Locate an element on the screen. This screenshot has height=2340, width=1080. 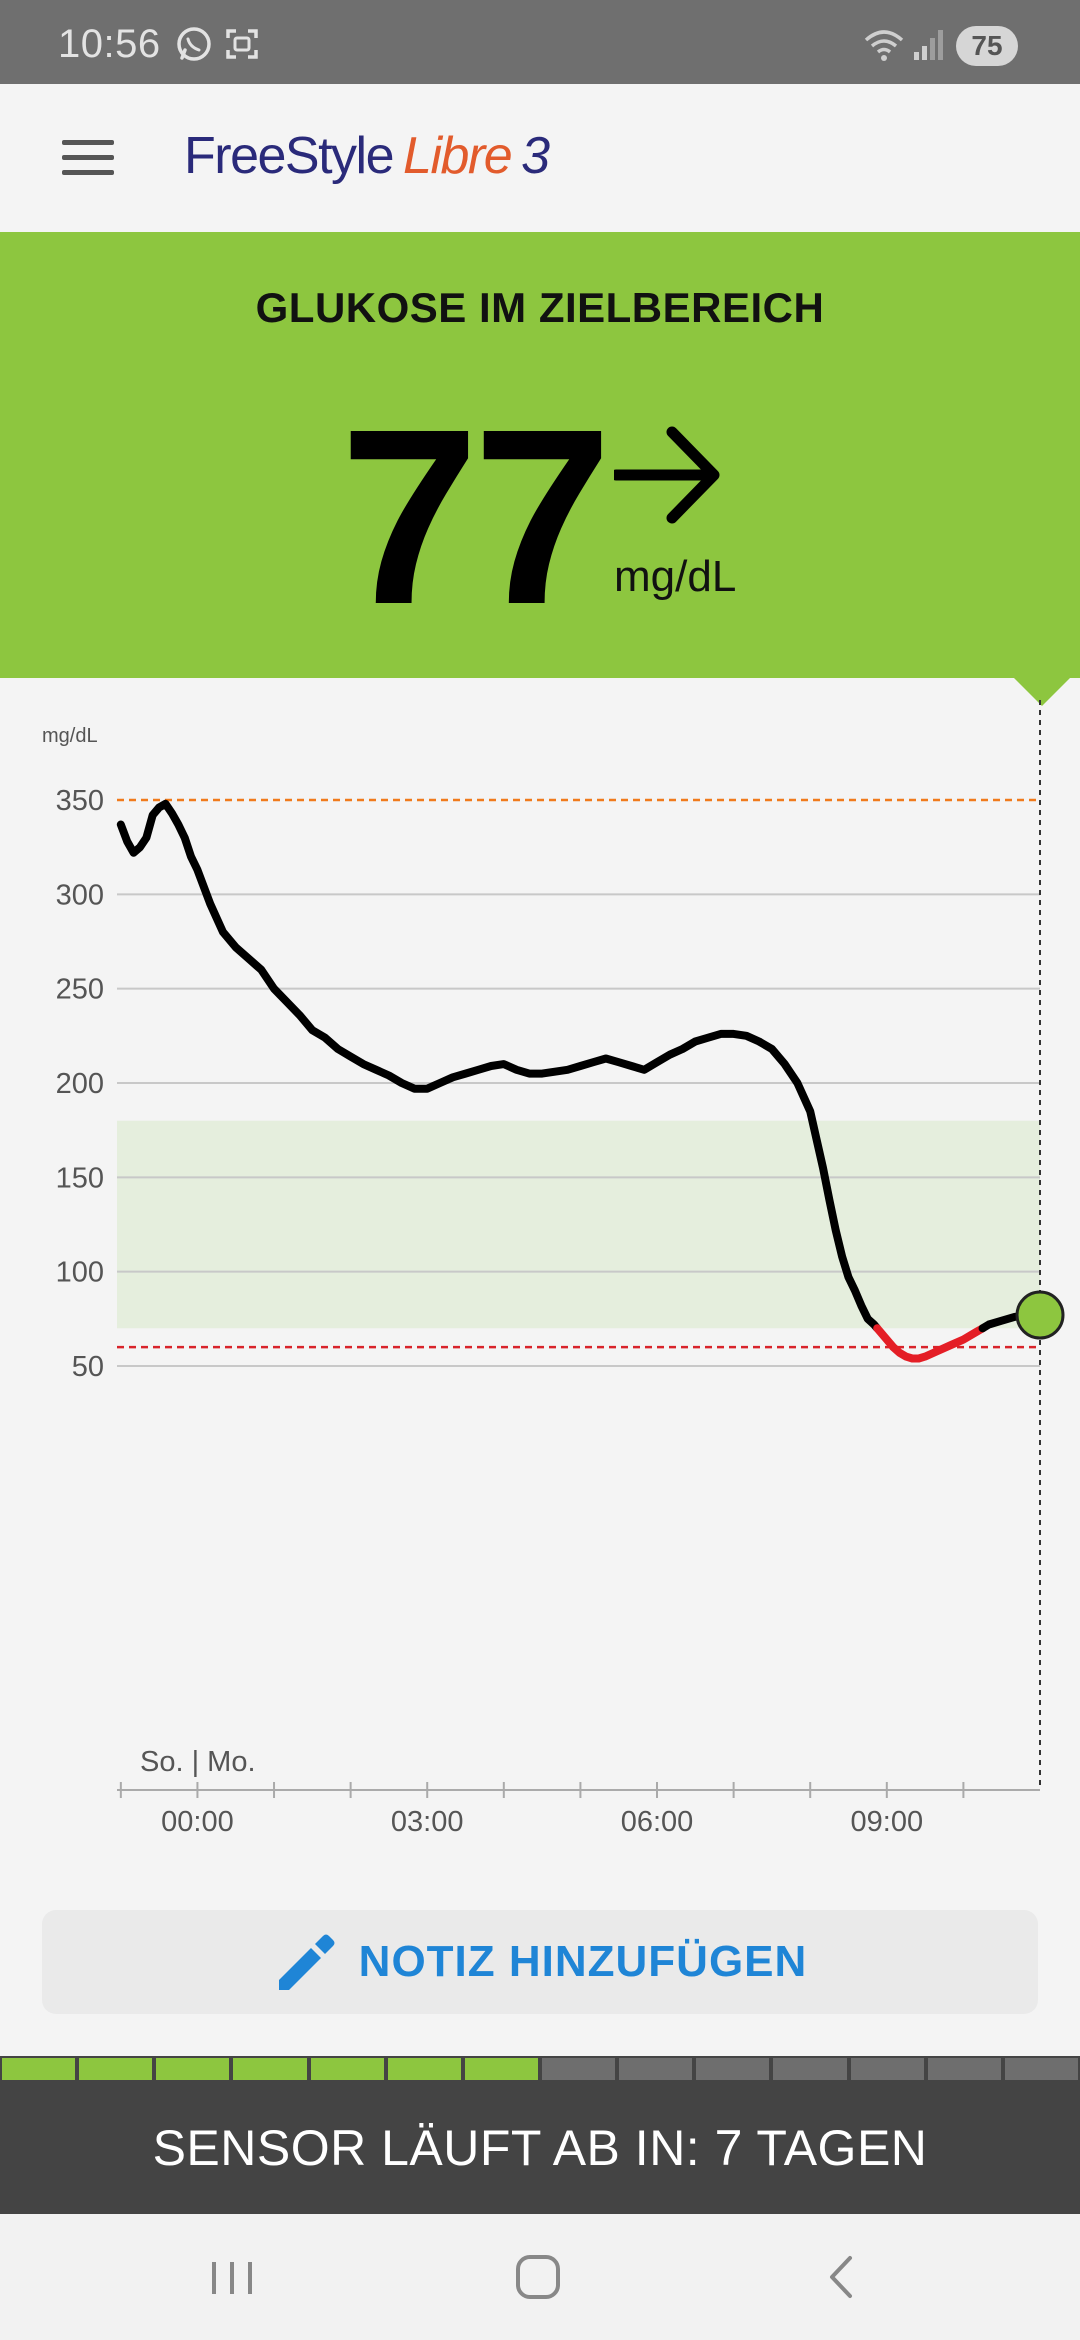
x-tick-label: 03:00 is located at coordinates (427, 1822).